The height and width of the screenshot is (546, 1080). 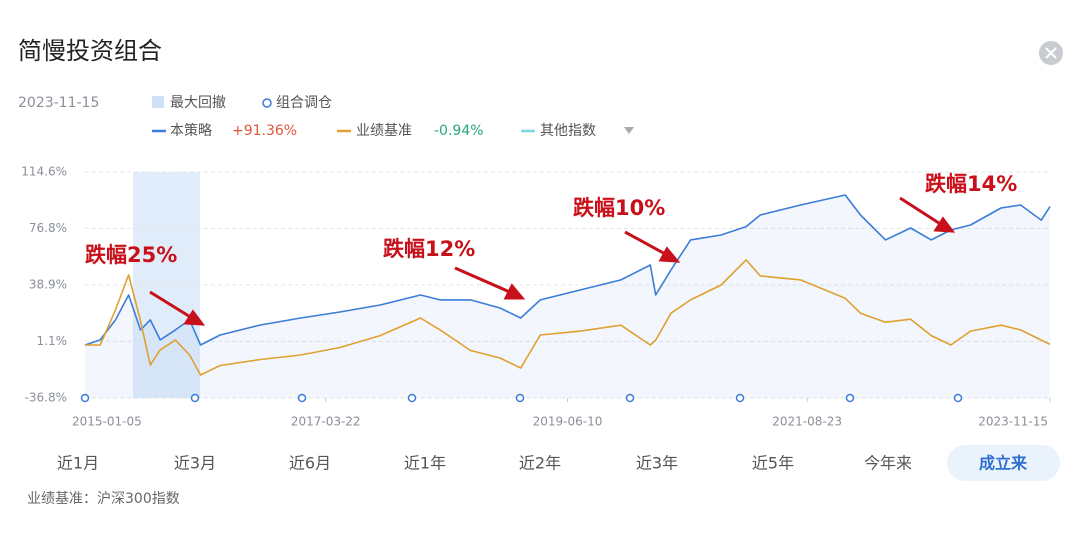 I want to click on x-tick-label: 2021-08-23, so click(x=807, y=422).